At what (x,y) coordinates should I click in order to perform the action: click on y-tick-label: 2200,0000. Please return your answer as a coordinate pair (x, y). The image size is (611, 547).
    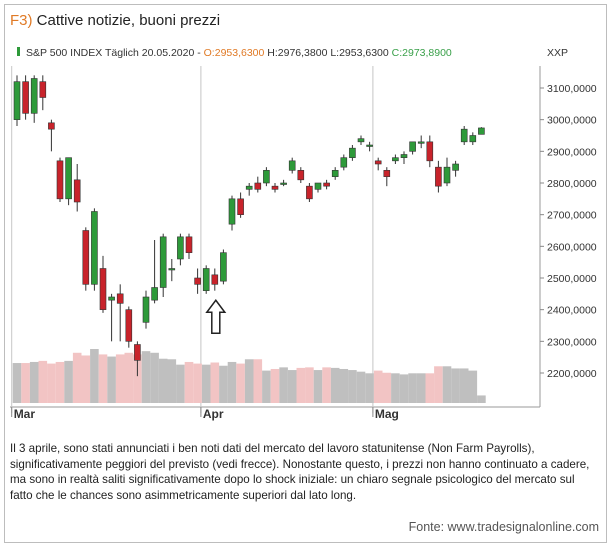
    Looking at the image, I should click on (572, 374).